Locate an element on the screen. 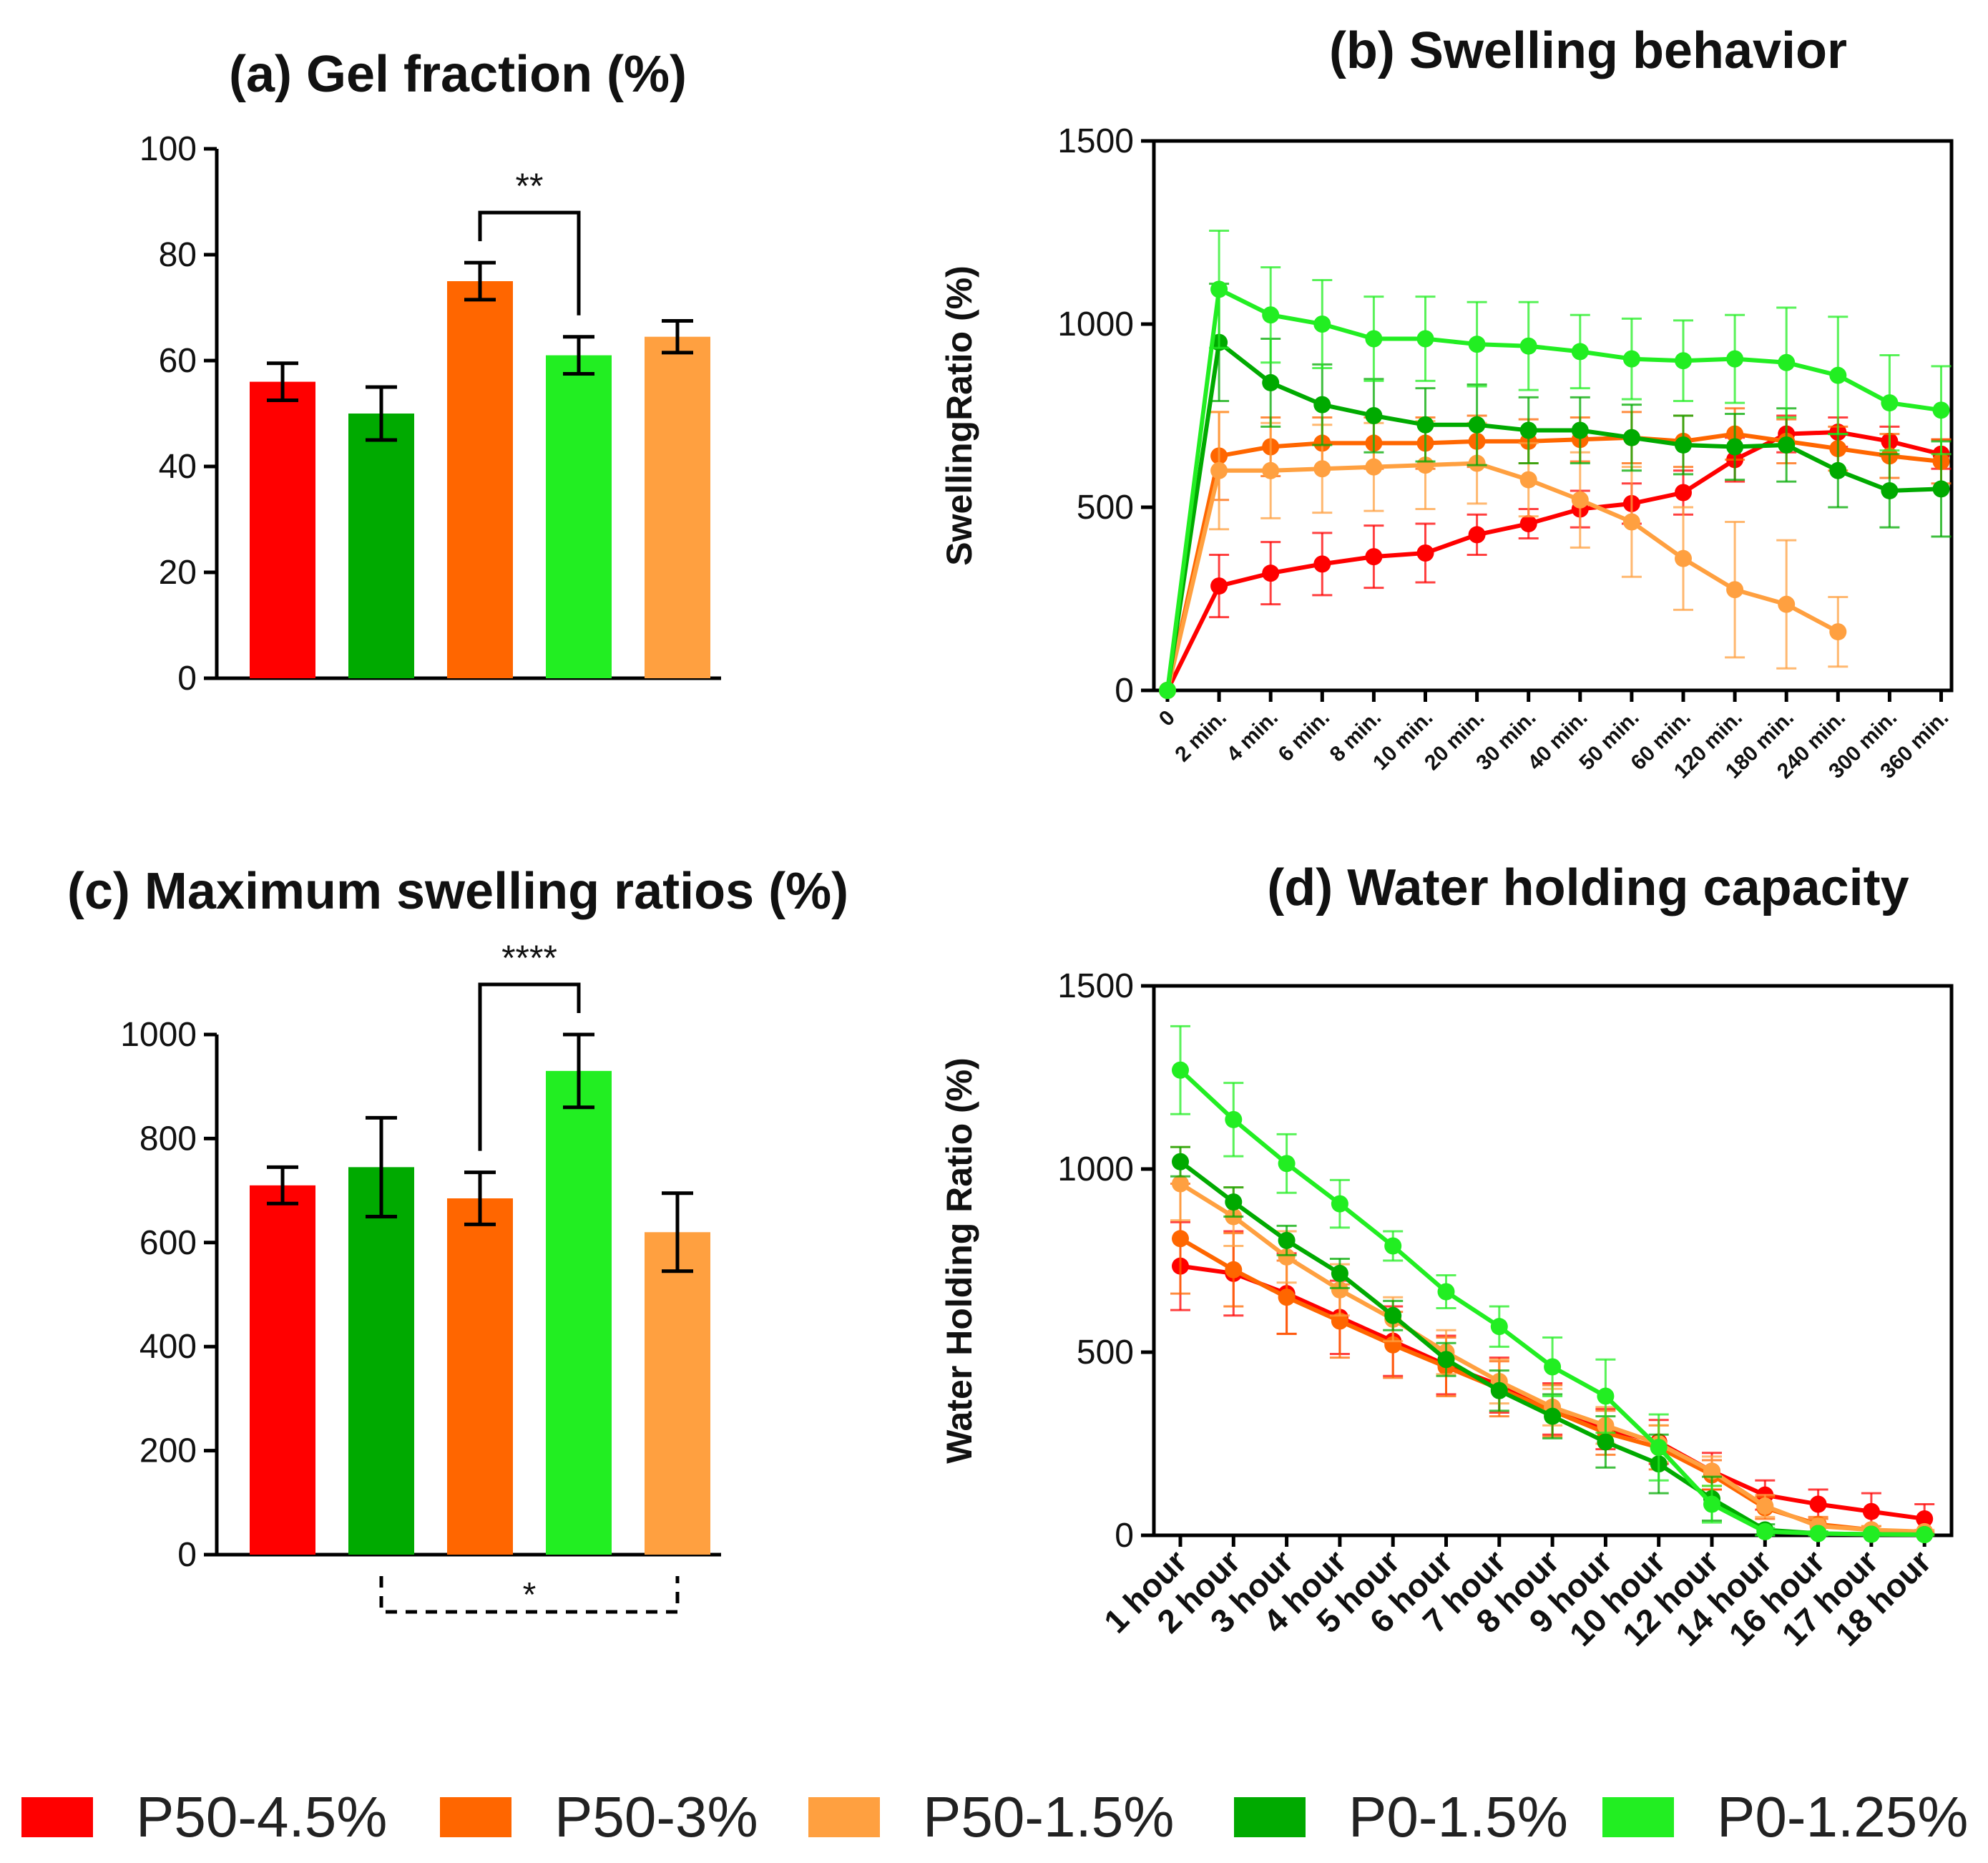  legend-label: P0-1.25% is located at coordinates (1843, 1817).